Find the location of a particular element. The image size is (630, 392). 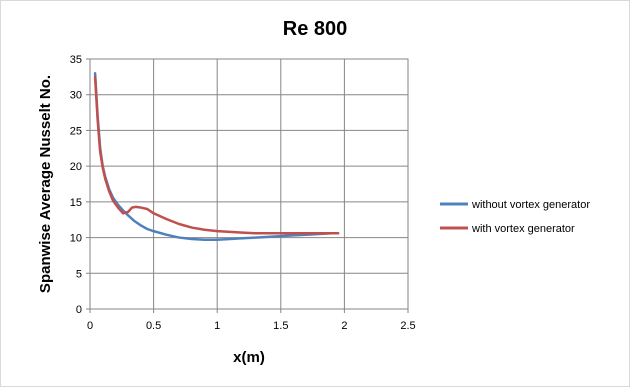

x-tick-label: 2.5 is located at coordinates (407, 326).